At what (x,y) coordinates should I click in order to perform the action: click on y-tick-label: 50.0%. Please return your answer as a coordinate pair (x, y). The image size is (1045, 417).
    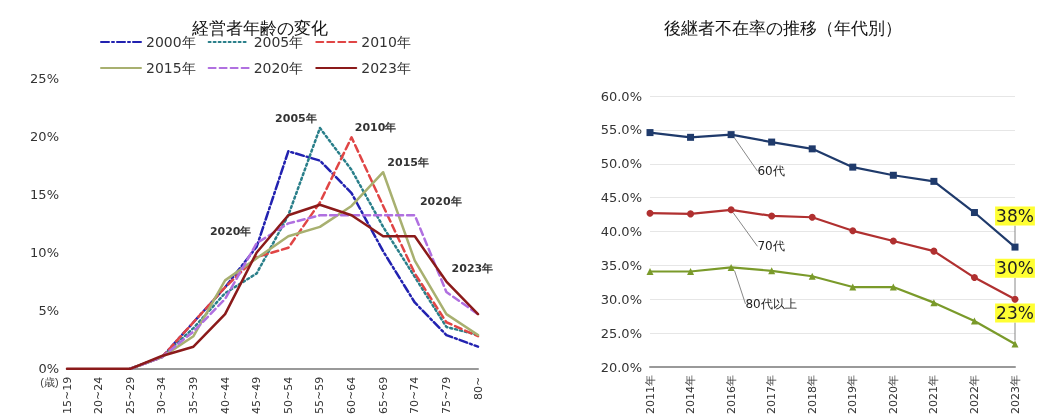
    Looking at the image, I should click on (621, 164).